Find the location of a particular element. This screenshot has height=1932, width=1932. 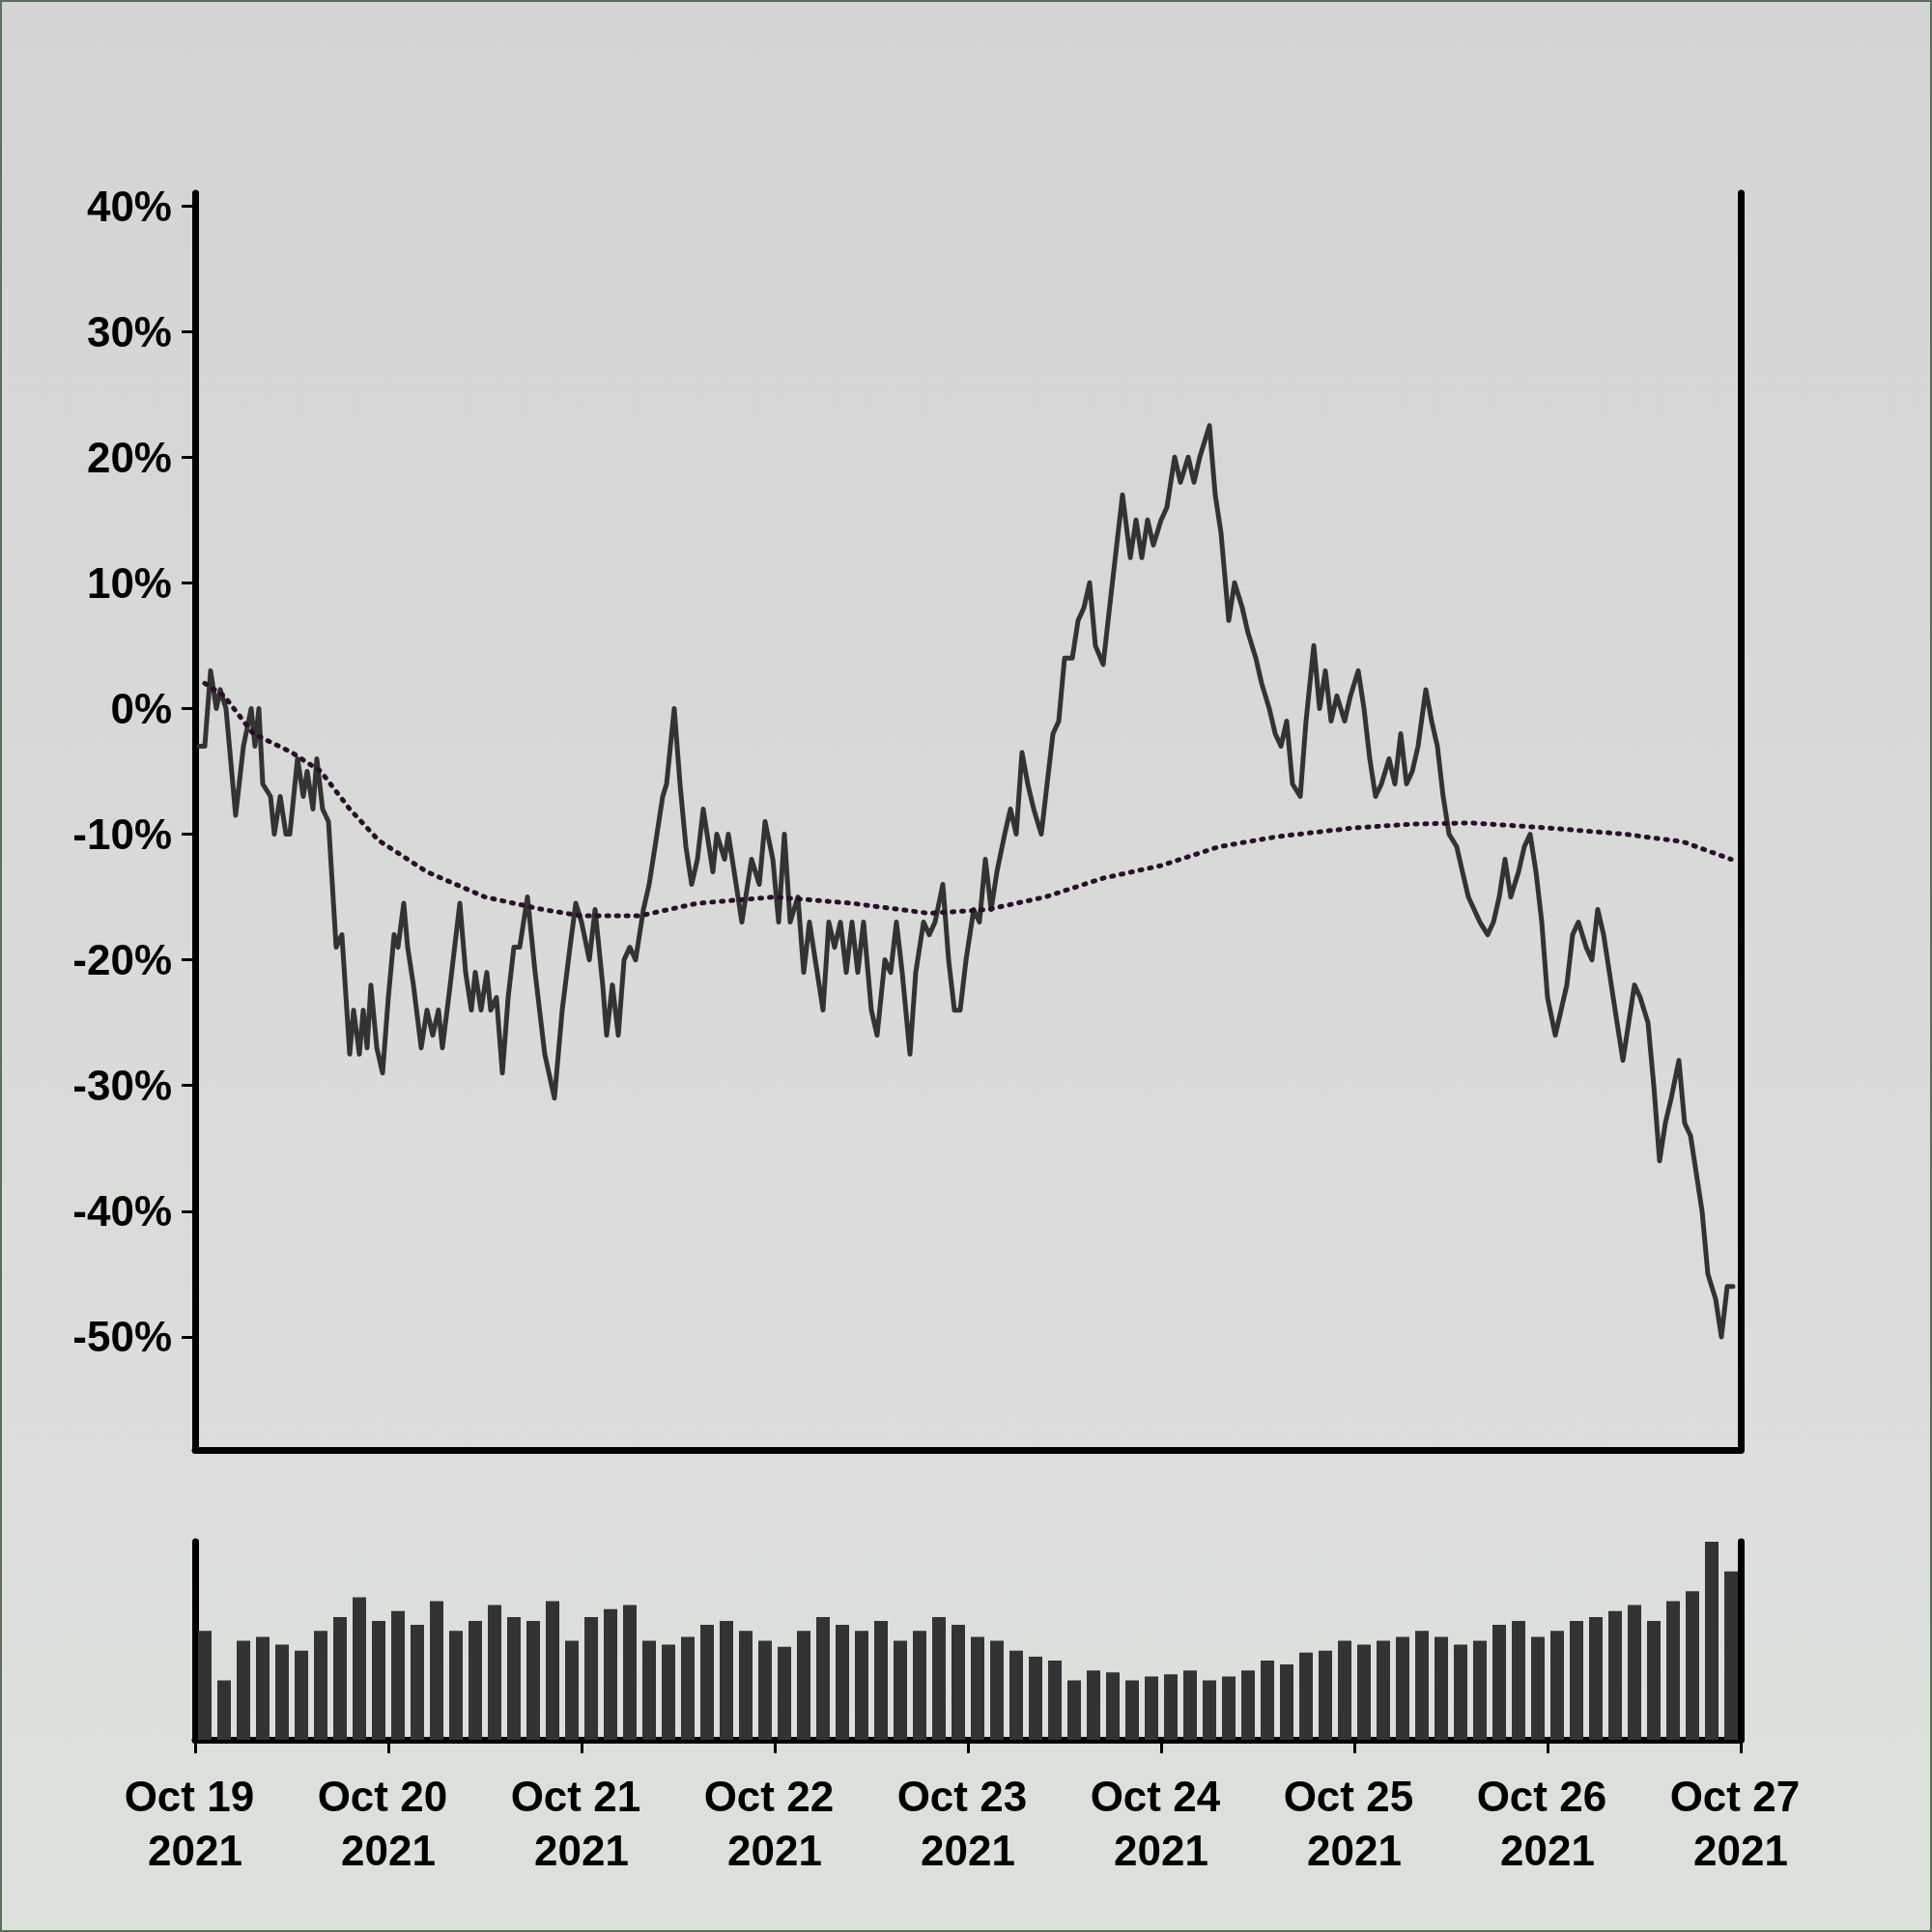

x-tick-label: Oct 25 2021 is located at coordinates (1354, 1823).